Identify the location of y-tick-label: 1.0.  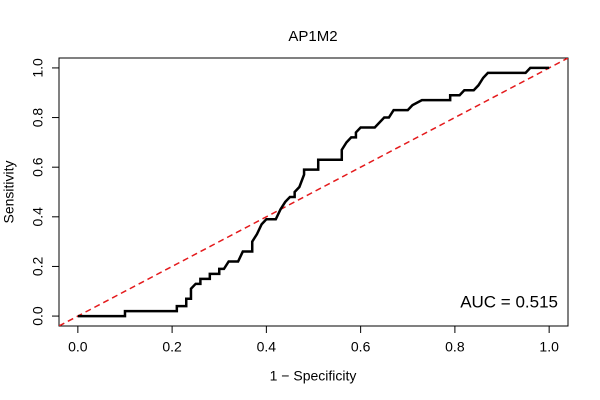
(38, 68).